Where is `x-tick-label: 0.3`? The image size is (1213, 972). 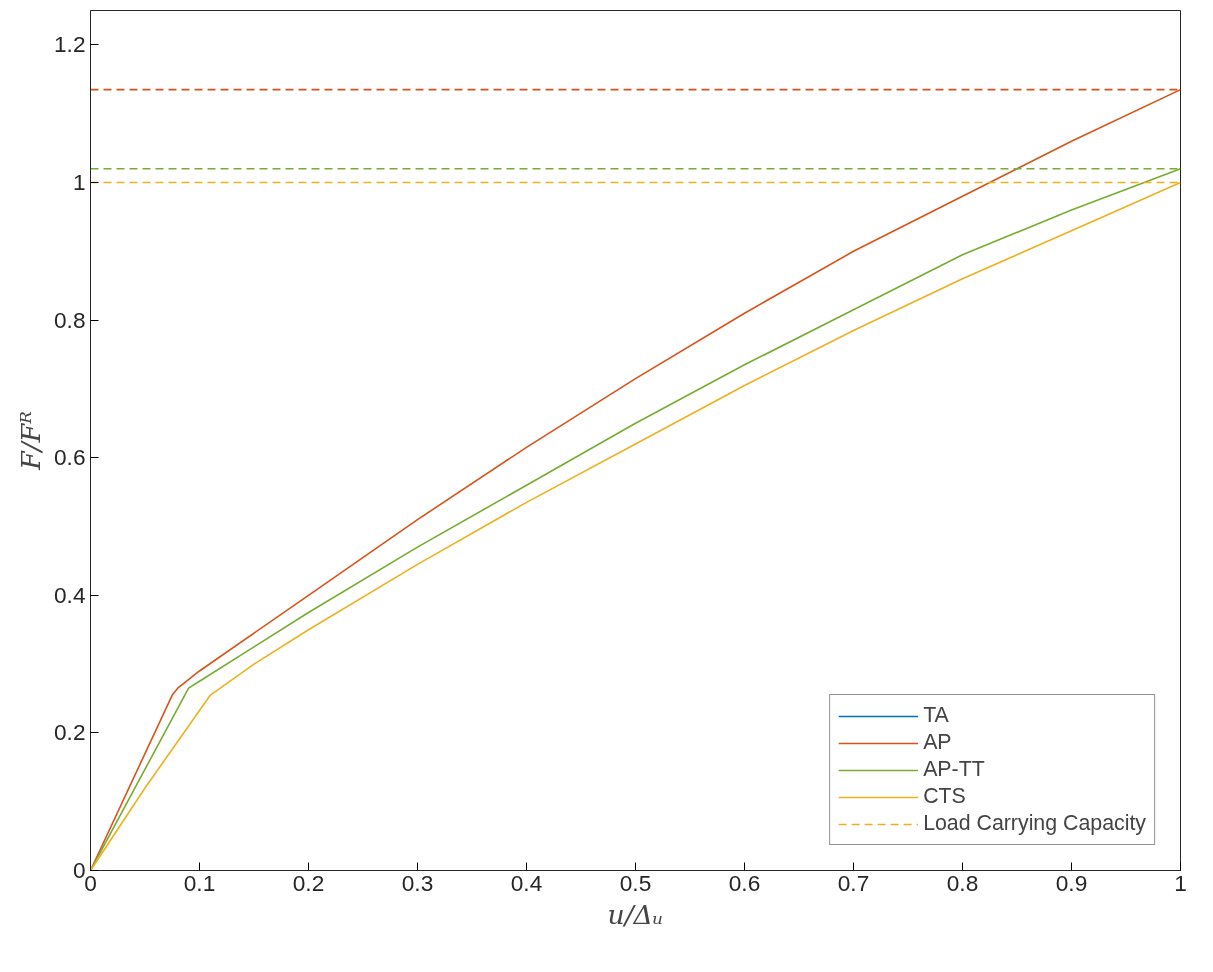
x-tick-label: 0.3 is located at coordinates (417, 882).